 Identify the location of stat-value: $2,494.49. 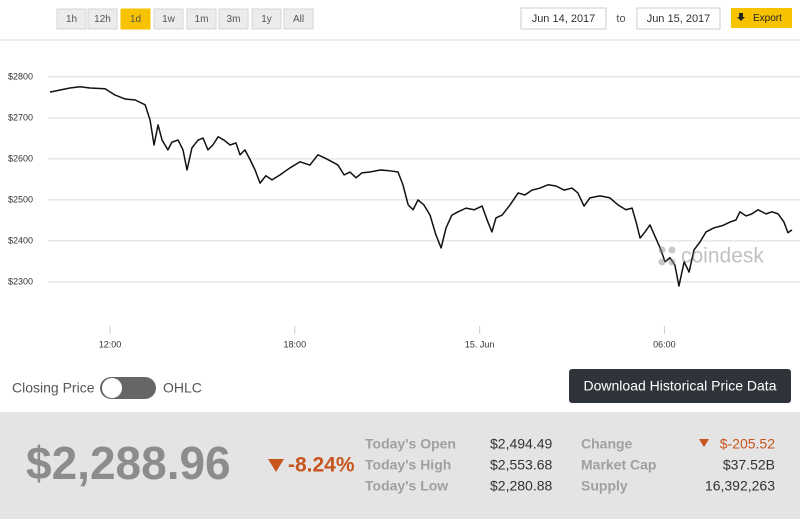
(521, 444).